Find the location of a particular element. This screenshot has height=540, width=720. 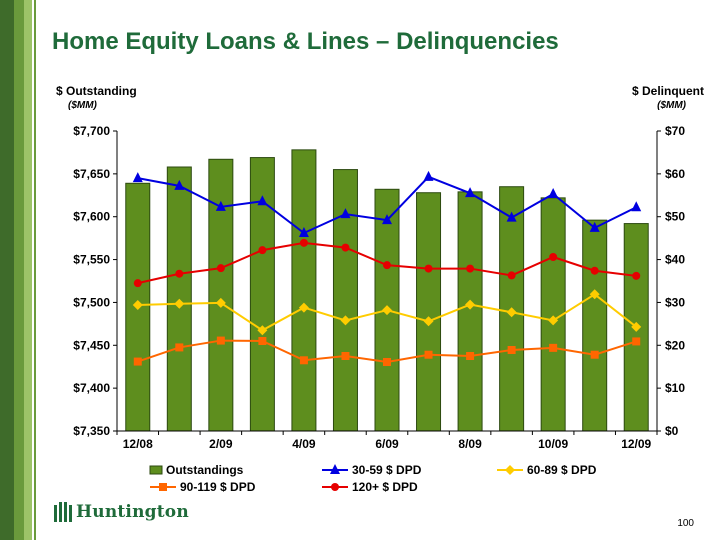

left-axis-tick-label: $7,650 is located at coordinates (91, 174).